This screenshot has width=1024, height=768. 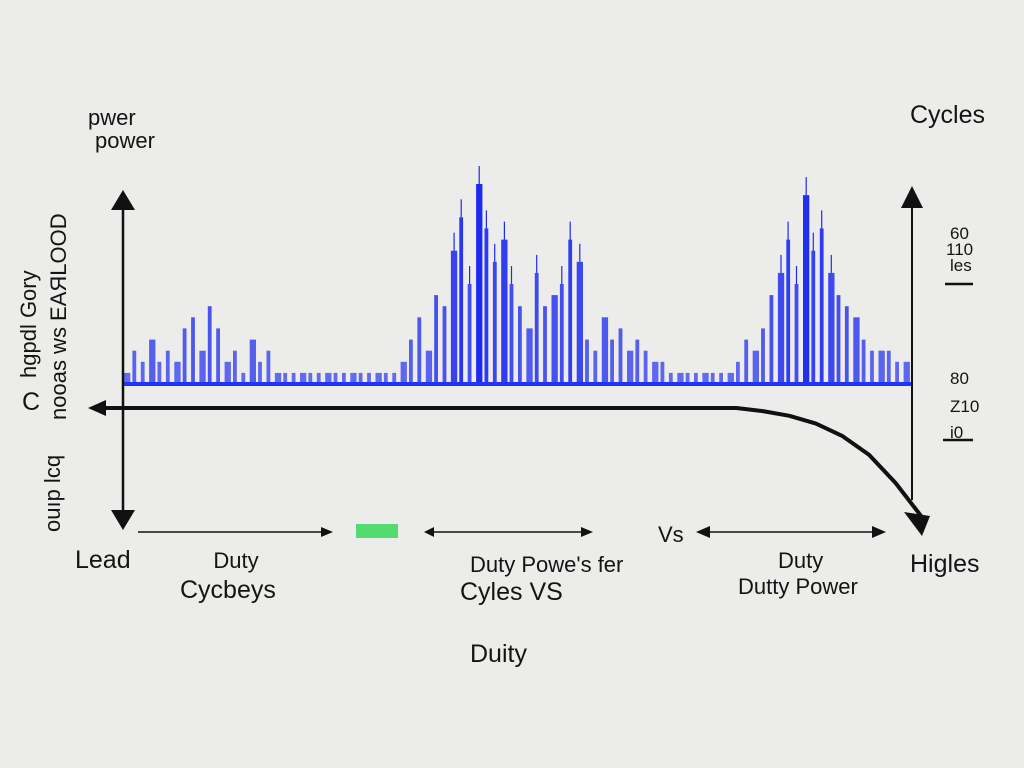 I want to click on right-axis-up-arrow, so click(x=912, y=197).